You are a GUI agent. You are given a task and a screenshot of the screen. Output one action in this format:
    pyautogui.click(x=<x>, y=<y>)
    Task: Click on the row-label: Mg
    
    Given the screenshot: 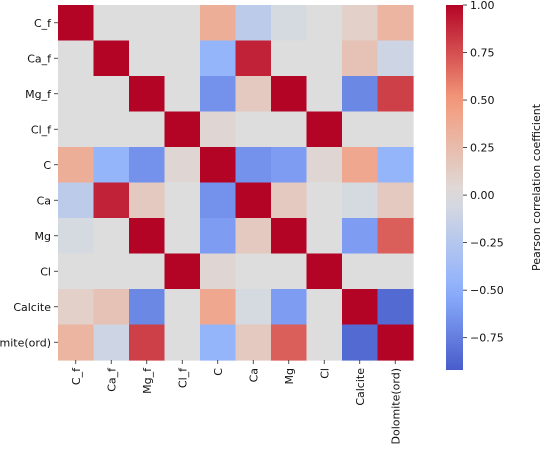 What is the action you would take?
    pyautogui.click(x=43, y=236)
    